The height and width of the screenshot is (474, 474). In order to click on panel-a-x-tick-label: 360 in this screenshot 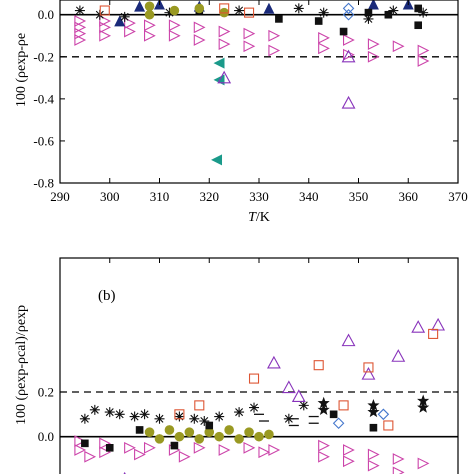, I will do `click(409, 196)`.